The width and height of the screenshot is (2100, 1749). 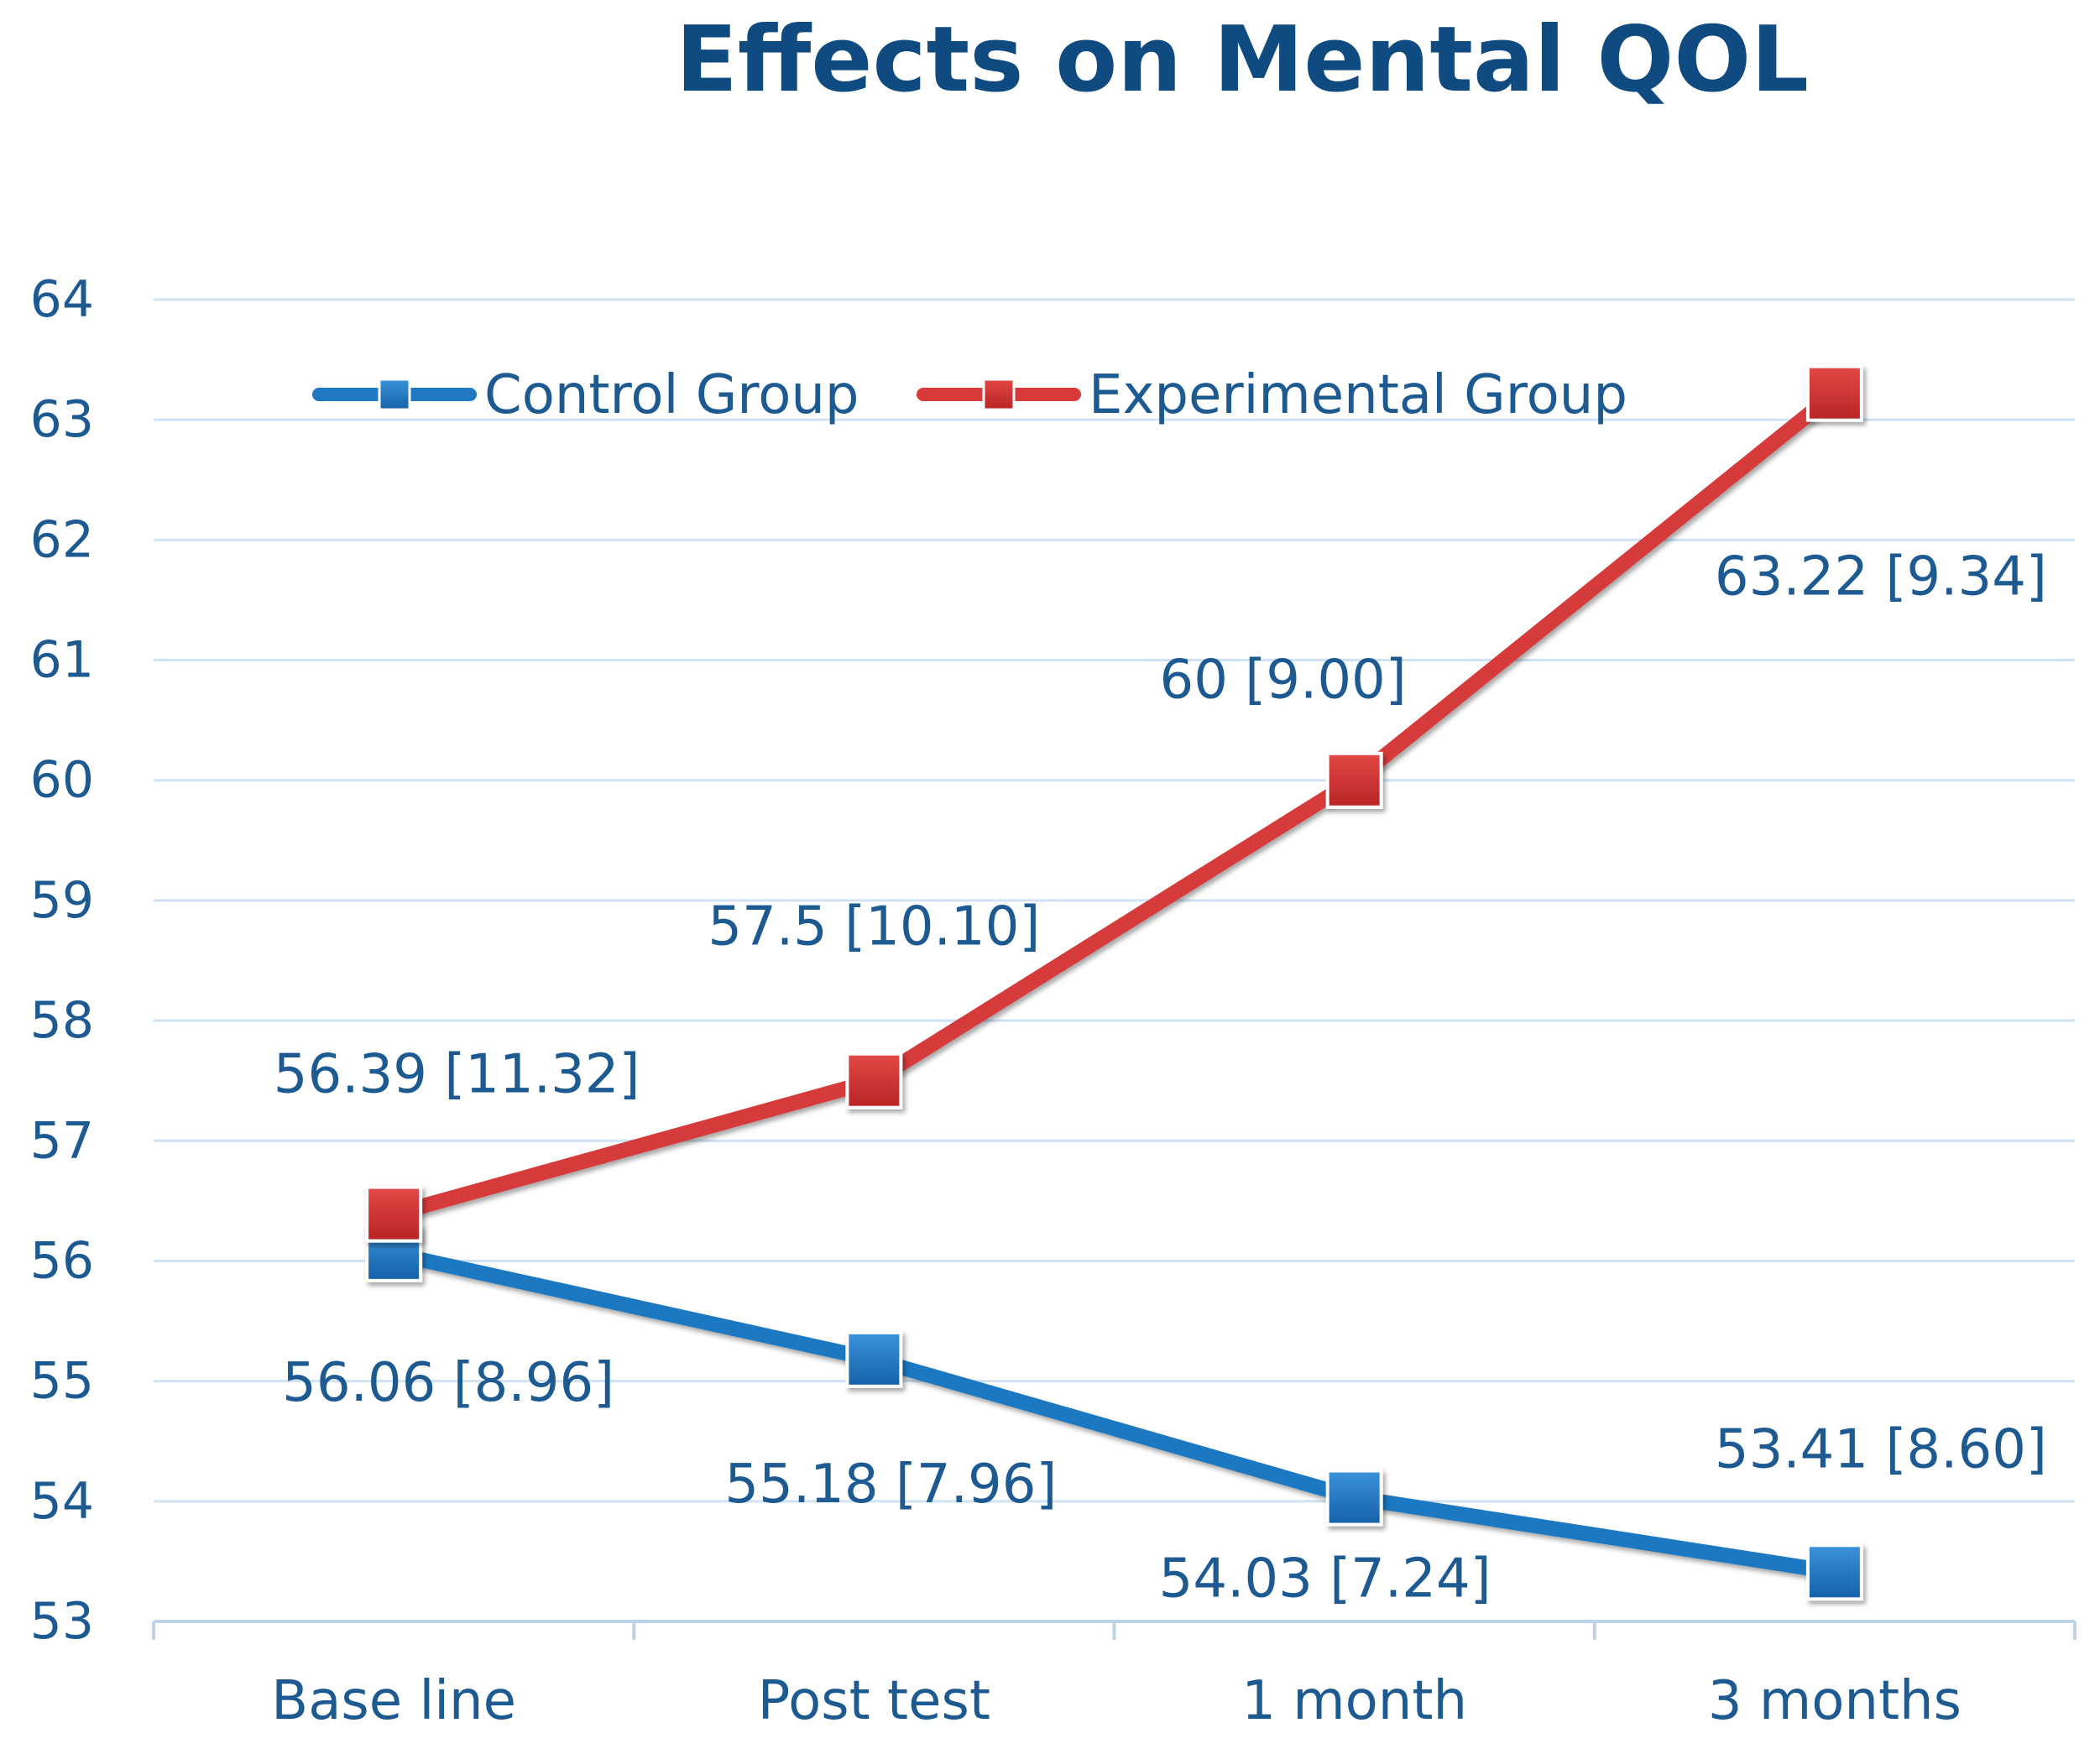 I want to click on y-axis-ticks: 53 54 55 56 57 58 59 60 61 62 63 64, so click(x=62, y=960).